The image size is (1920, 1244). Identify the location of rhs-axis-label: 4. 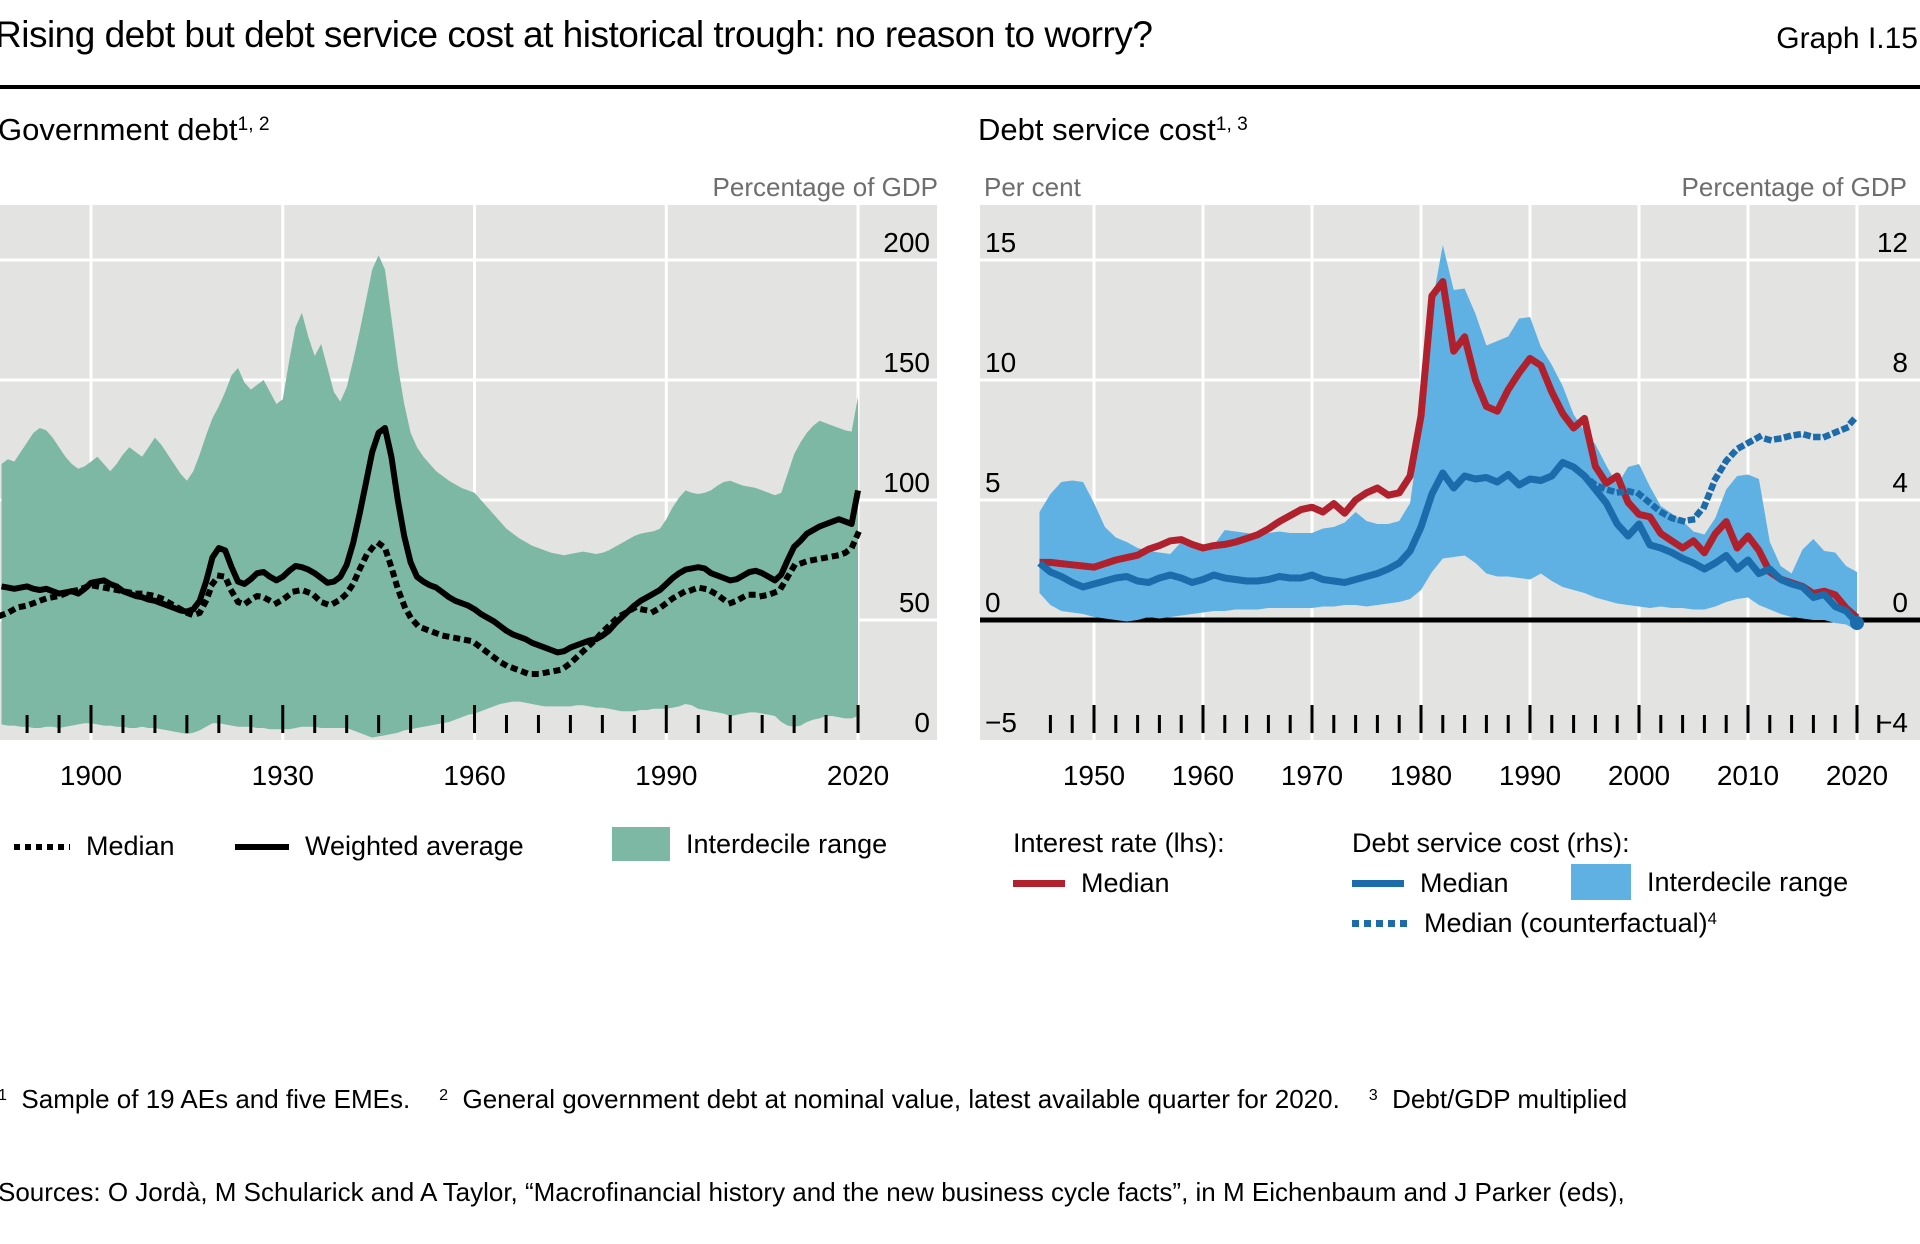
(1900, 482).